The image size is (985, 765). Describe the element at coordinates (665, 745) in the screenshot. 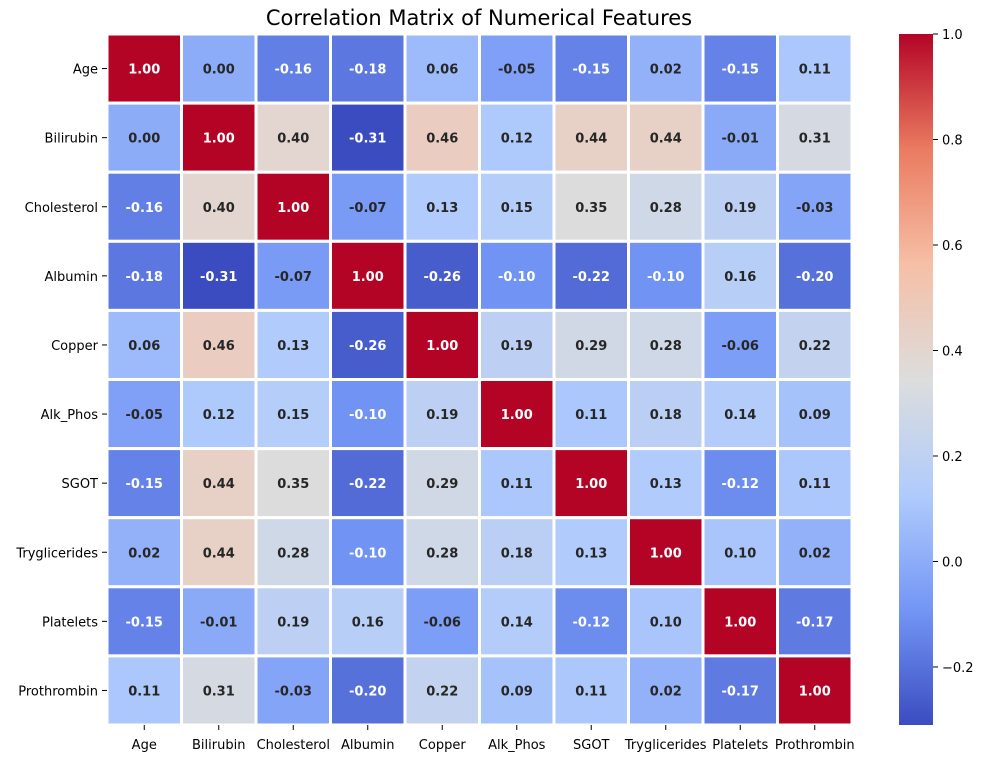

I see `x-tick-label: Tryglicerides` at that location.